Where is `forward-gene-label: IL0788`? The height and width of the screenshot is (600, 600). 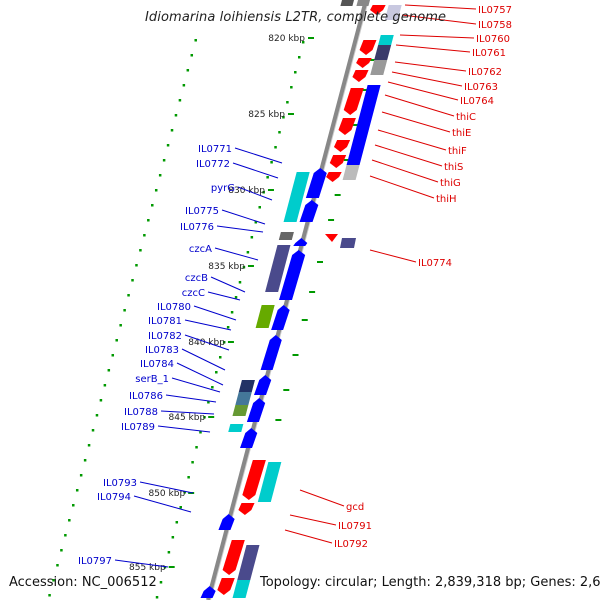 forward-gene-label: IL0788 is located at coordinates (141, 412).